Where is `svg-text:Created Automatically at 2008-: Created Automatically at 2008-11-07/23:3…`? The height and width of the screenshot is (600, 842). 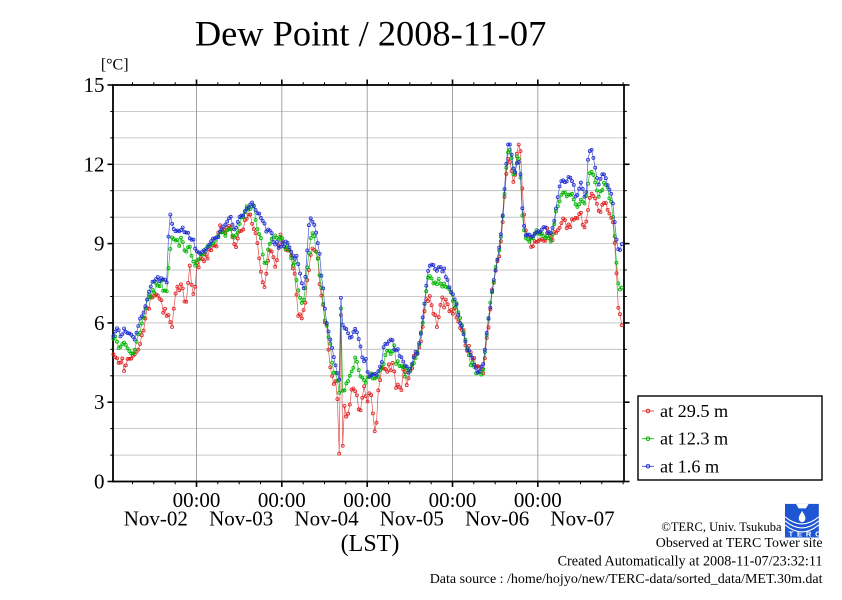 svg-text:Created Automatically at 2008-: Created Automatically at 2008-11-07/23:3… is located at coordinates (690, 561).